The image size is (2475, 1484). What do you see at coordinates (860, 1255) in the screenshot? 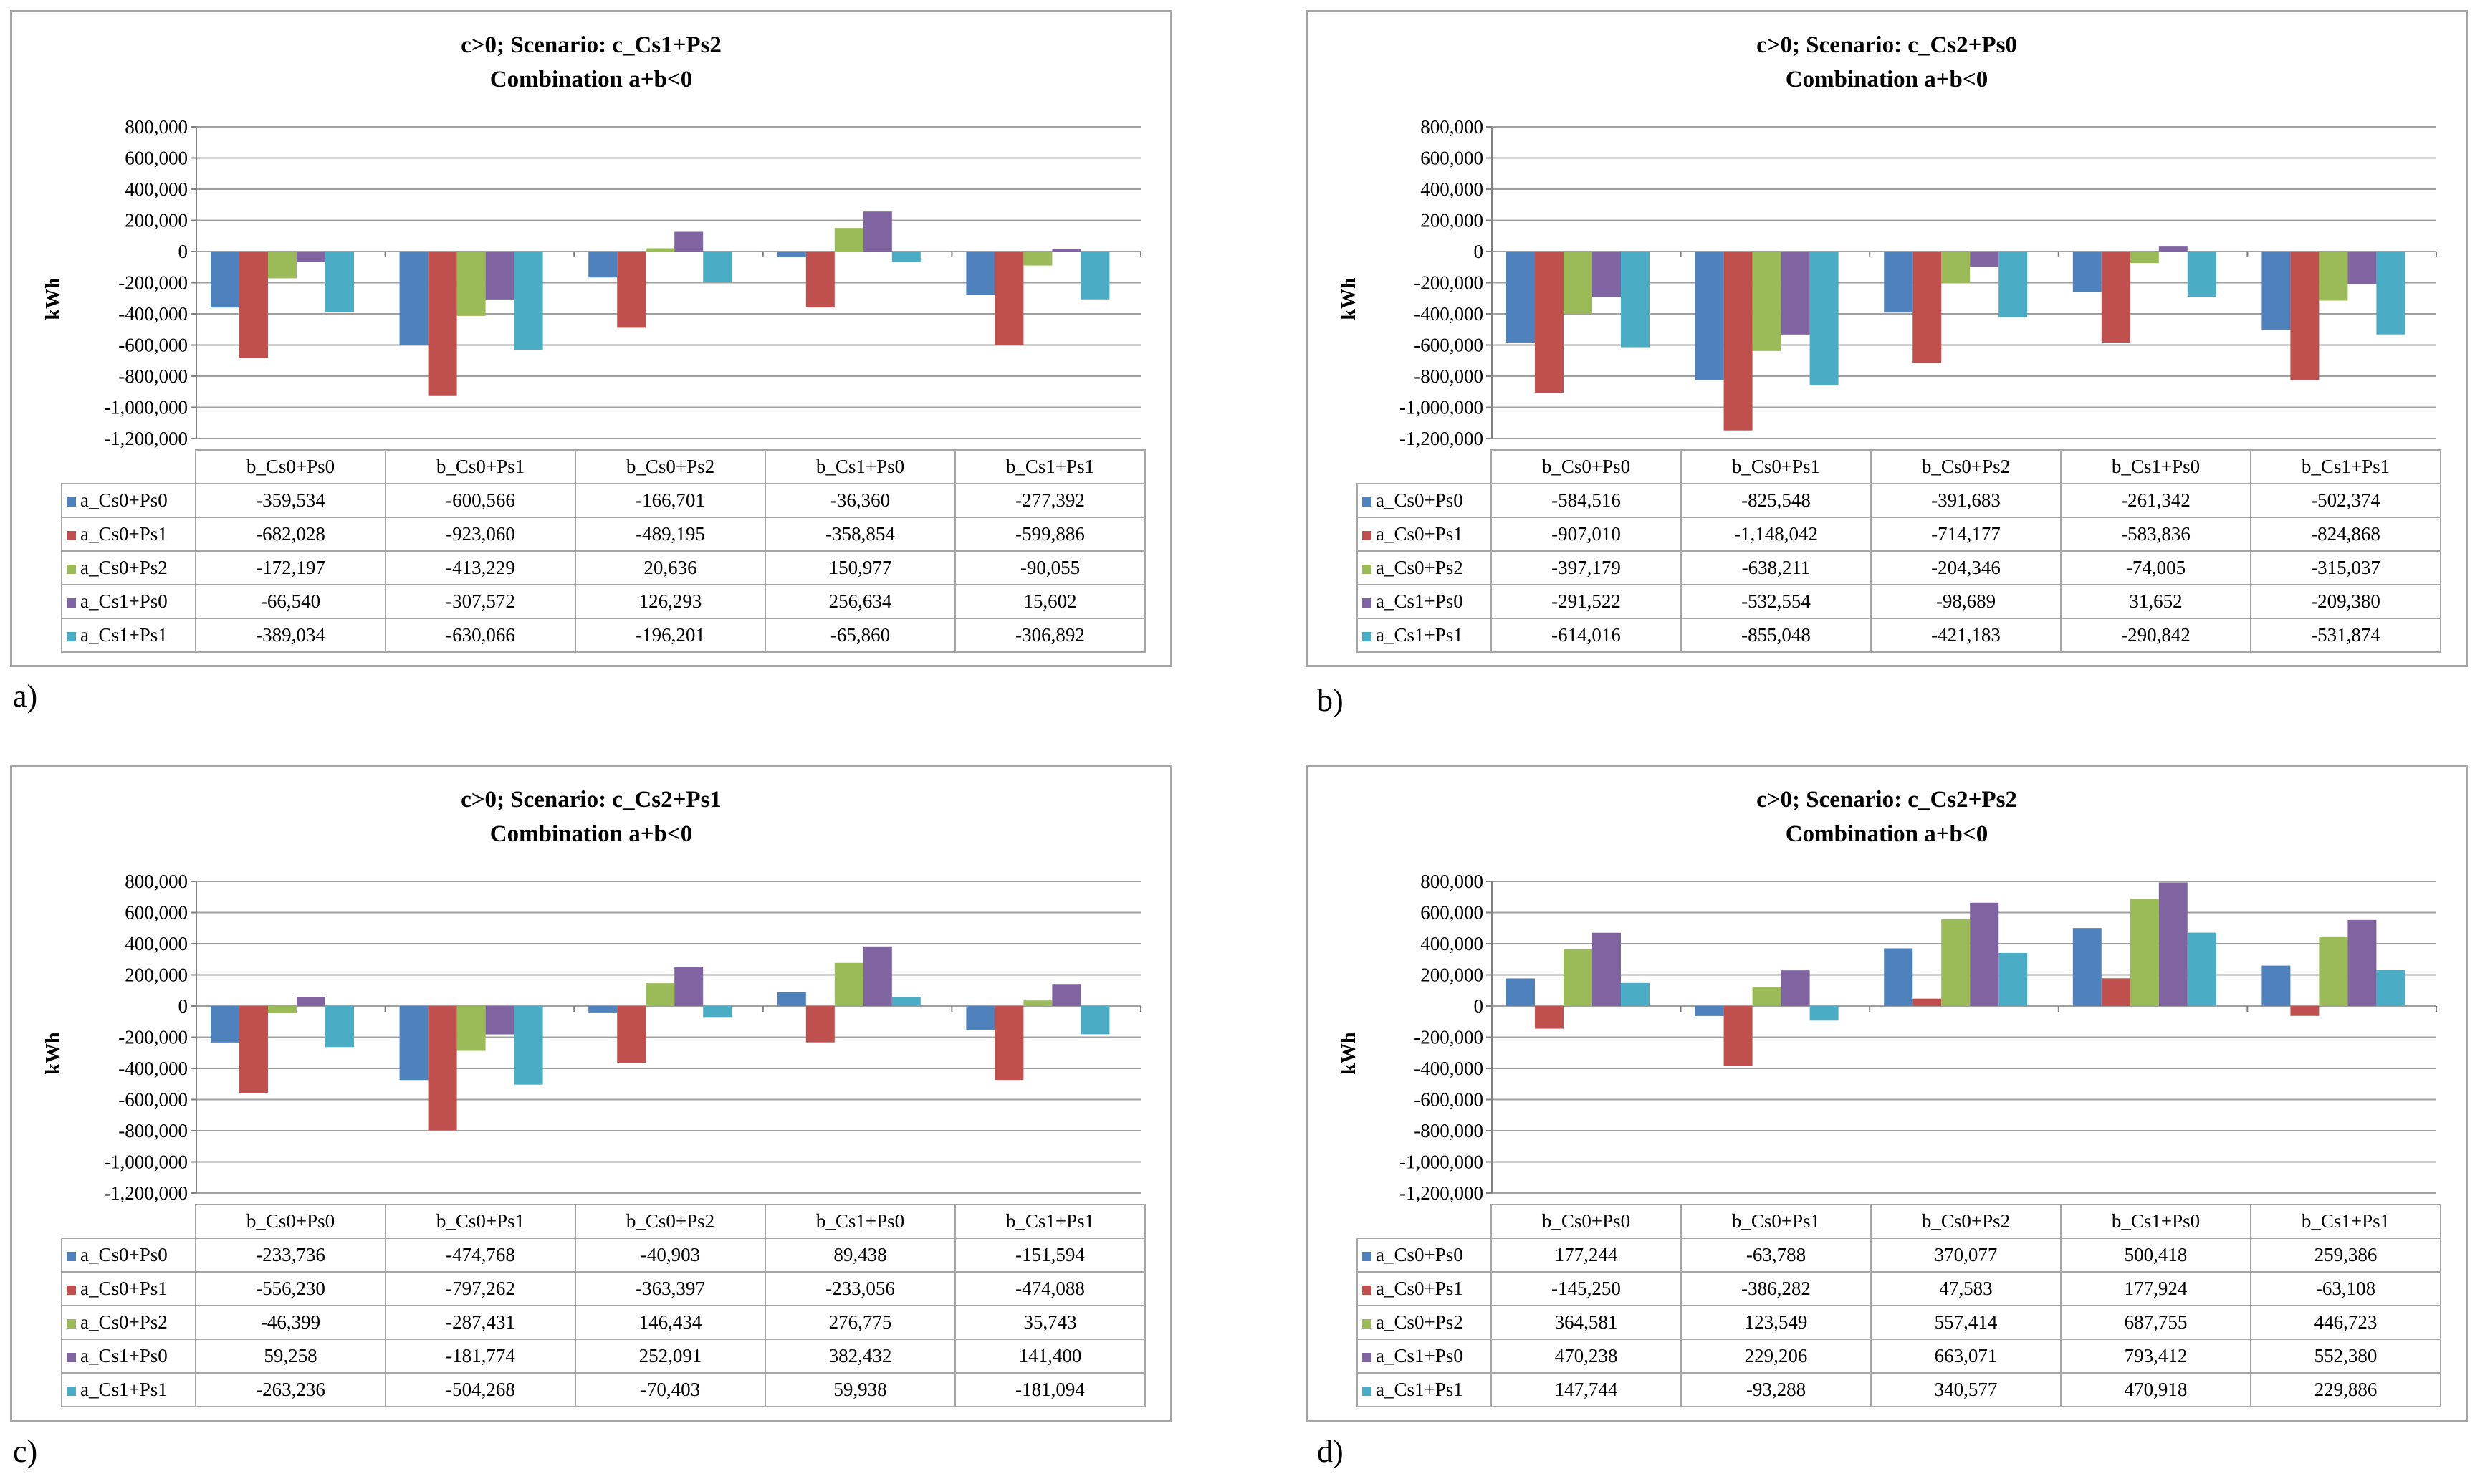
I see `table-cell: 89,438` at bounding box center [860, 1255].